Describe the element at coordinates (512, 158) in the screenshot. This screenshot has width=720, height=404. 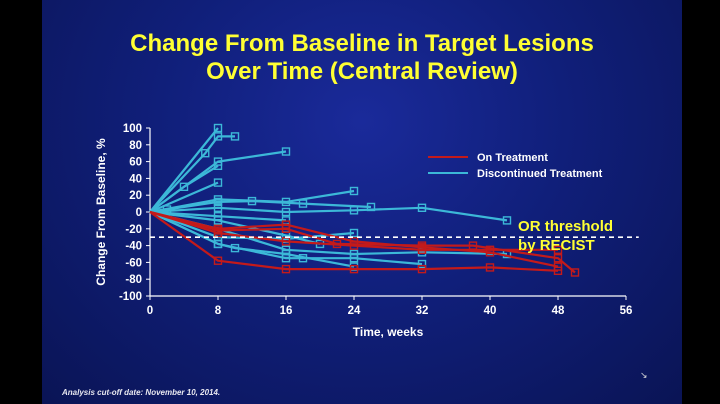
I see `legend-entry-label: On Treatment` at that location.